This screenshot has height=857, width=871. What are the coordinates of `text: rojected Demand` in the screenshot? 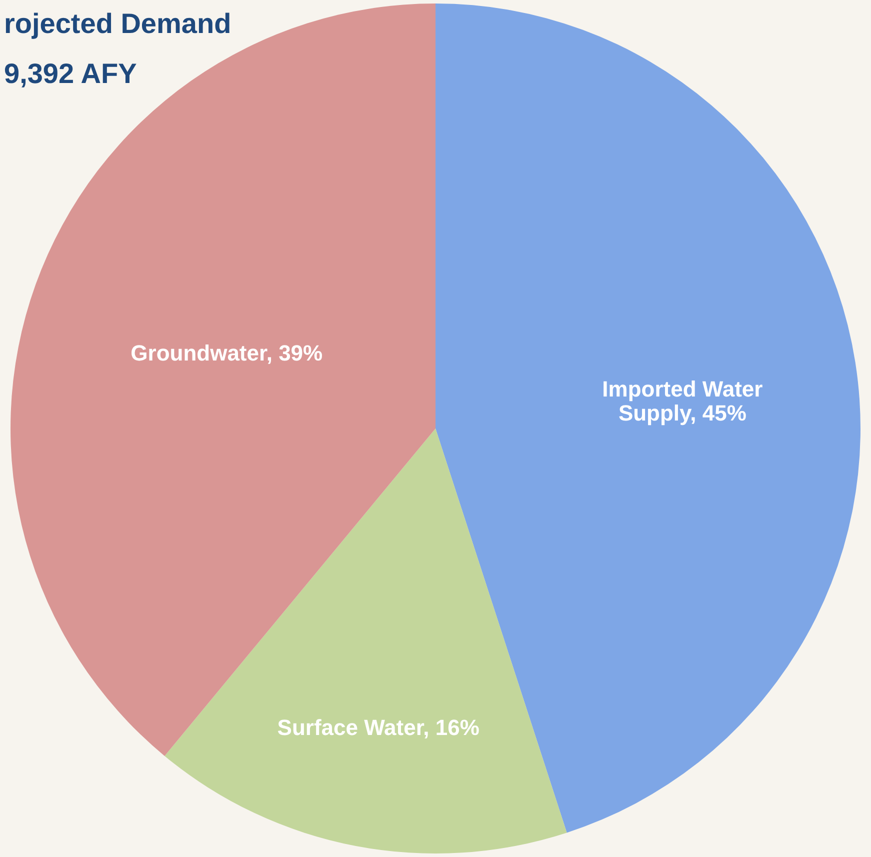 It's located at (118, 23).